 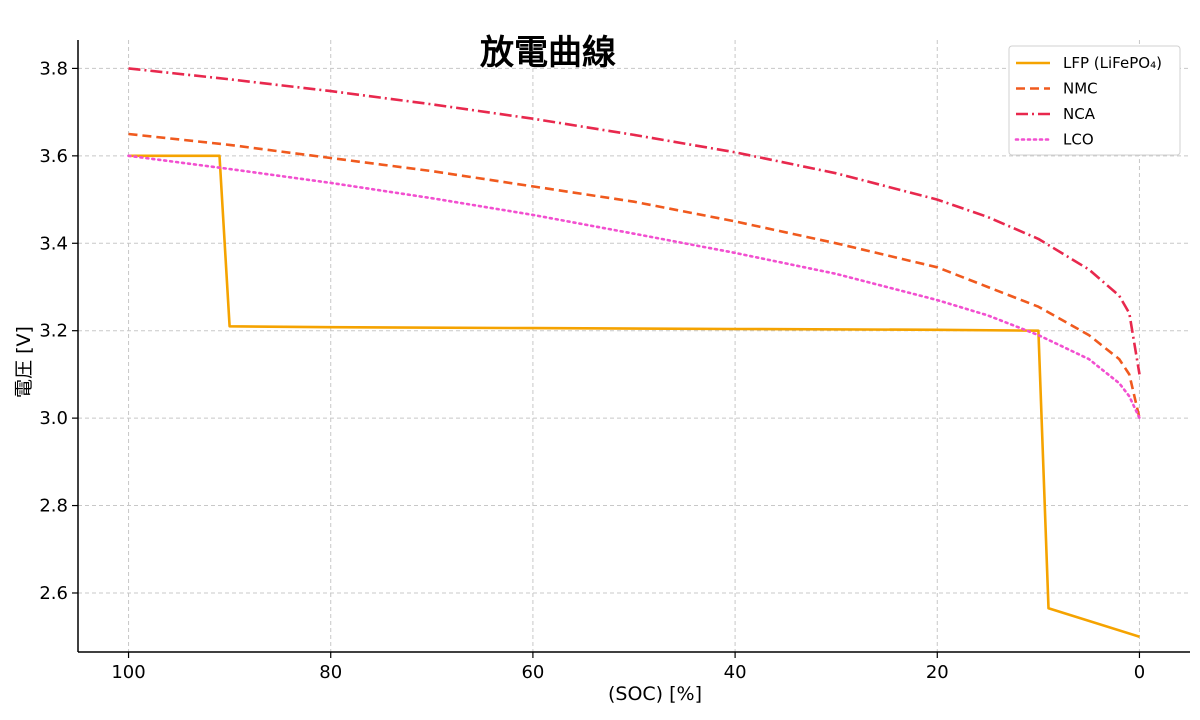 I want to click on x-tick-label: 40, so click(x=735, y=672).